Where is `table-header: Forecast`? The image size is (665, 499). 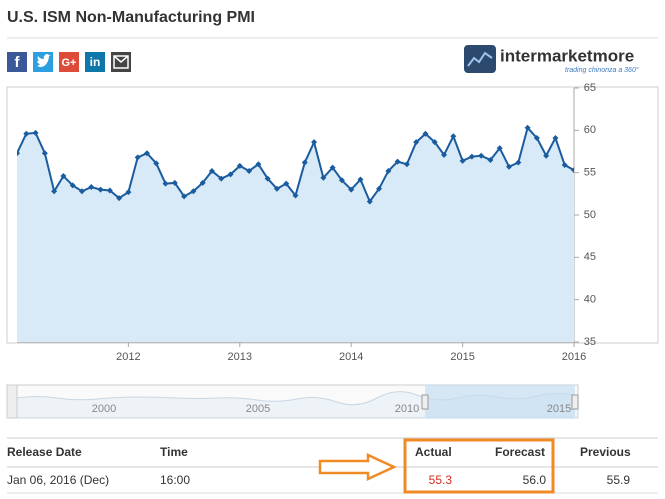
table-header: Forecast is located at coordinates (520, 452).